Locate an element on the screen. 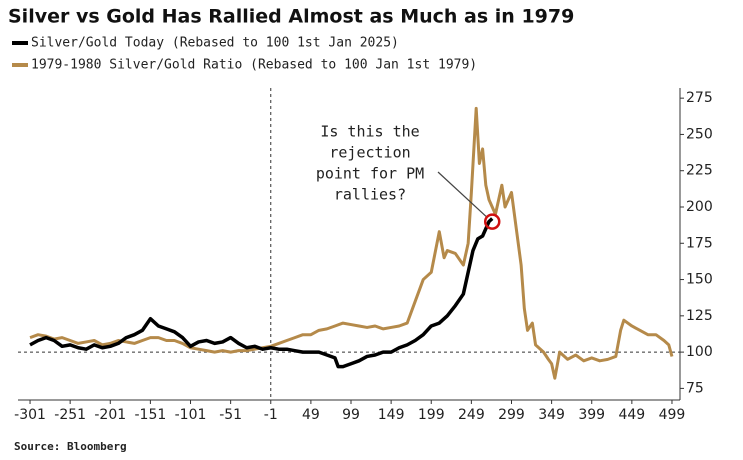  y-tick-label: 225 is located at coordinates (699, 171).